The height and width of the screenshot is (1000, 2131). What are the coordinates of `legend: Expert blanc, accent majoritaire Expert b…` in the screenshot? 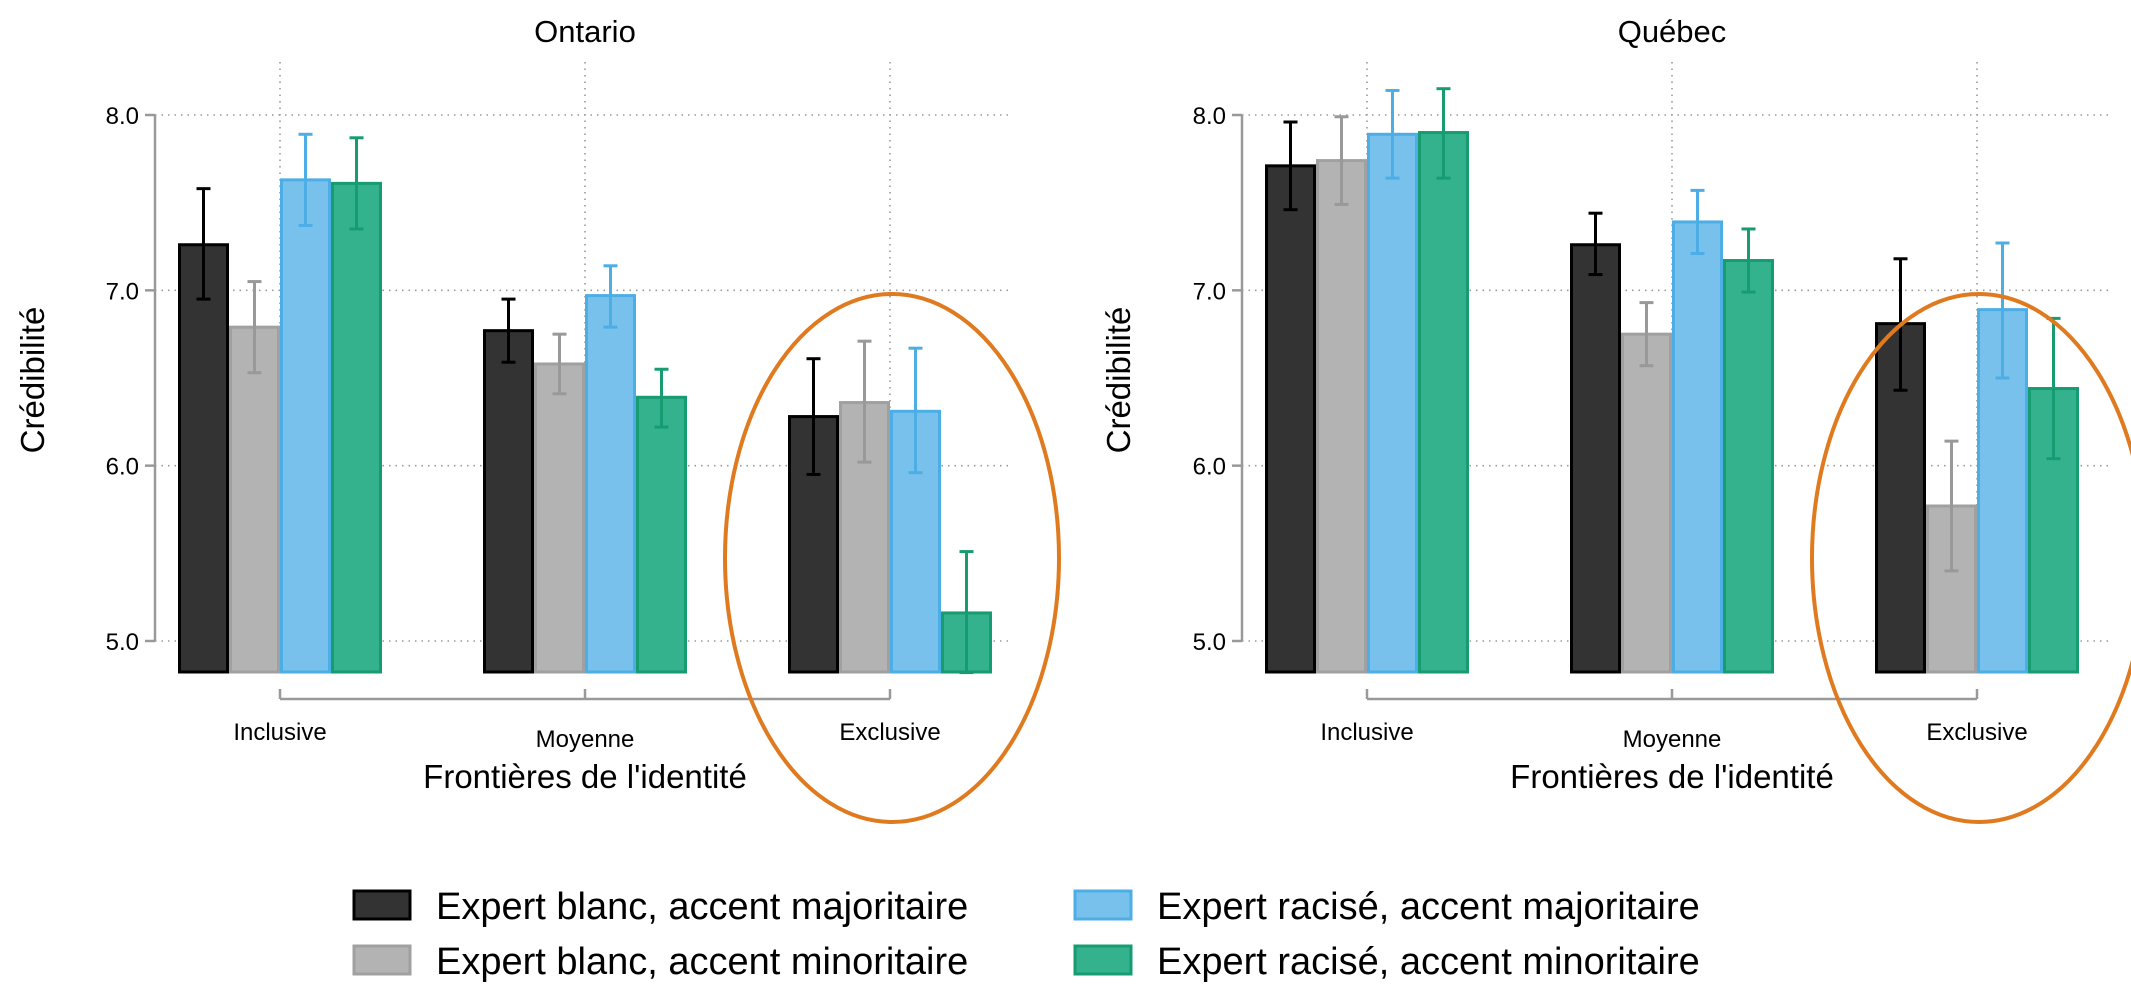 It's located at (1026, 934).